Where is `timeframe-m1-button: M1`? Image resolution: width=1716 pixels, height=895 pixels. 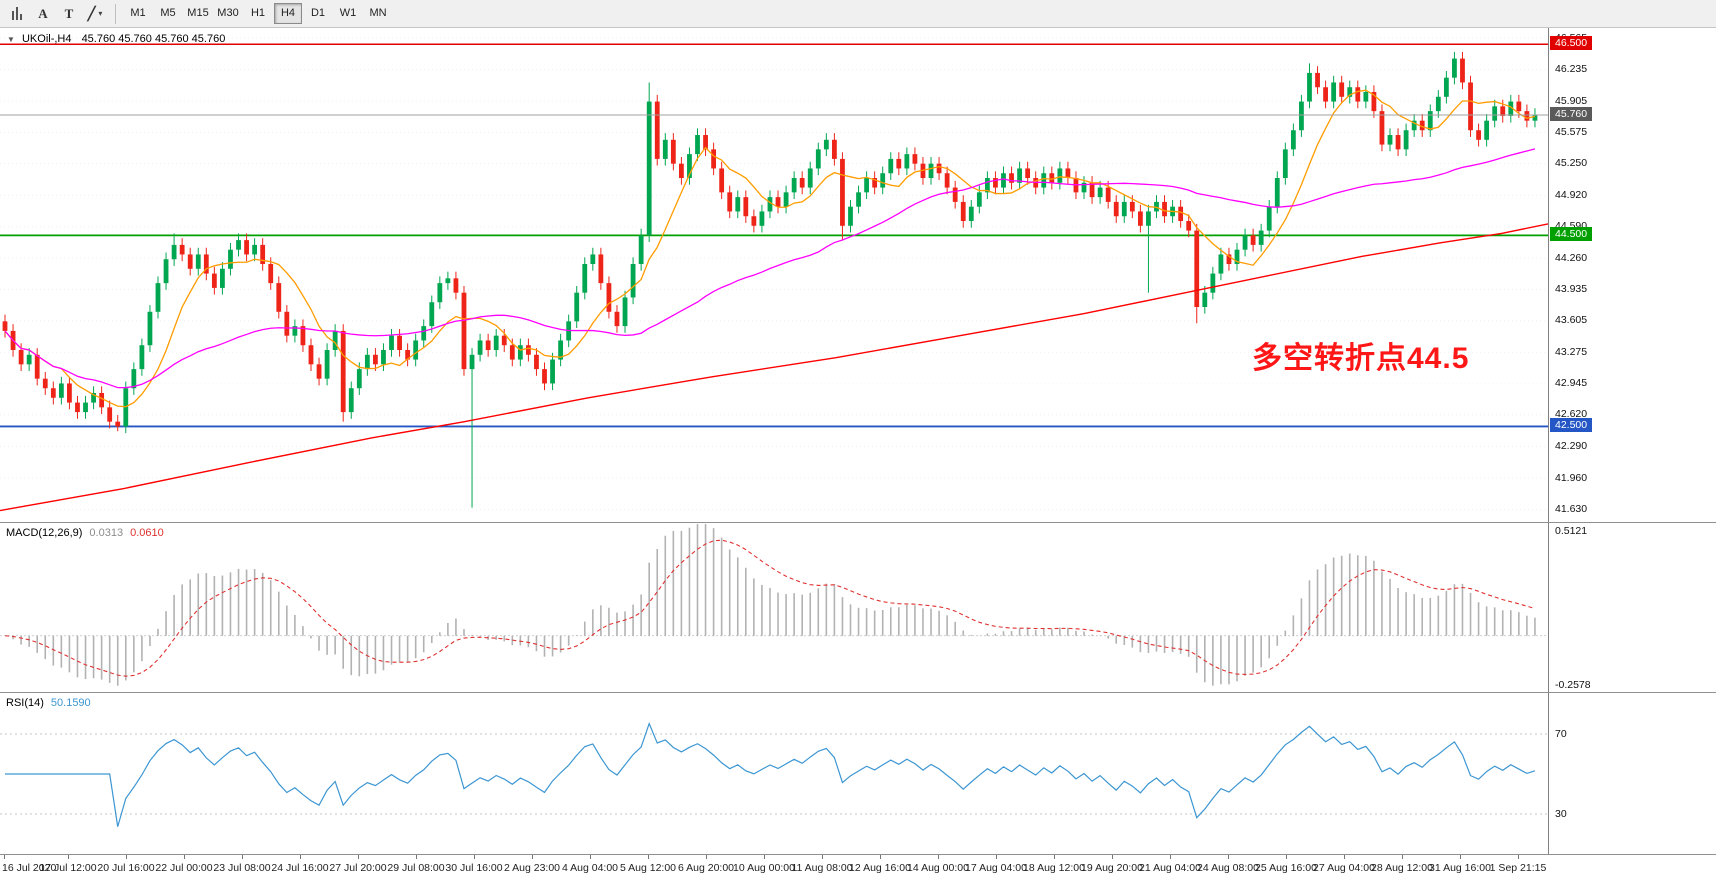
timeframe-m1-button: M1 is located at coordinates (138, 13).